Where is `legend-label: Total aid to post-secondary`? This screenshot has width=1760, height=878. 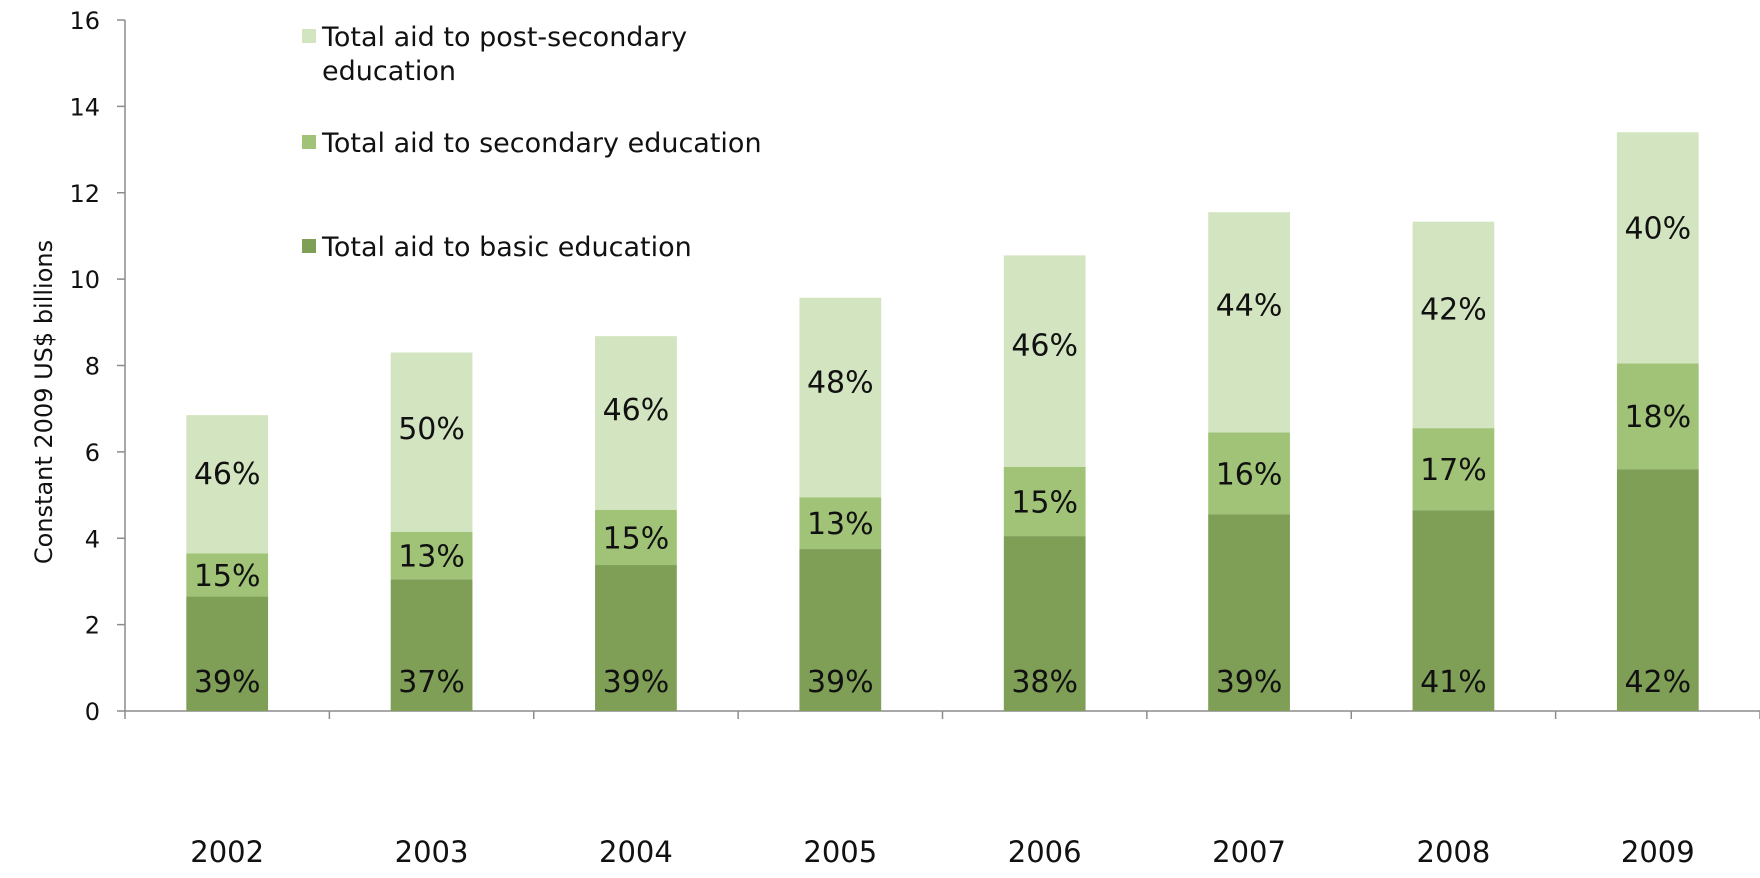
legend-label: Total aid to post-secondary is located at coordinates (504, 37).